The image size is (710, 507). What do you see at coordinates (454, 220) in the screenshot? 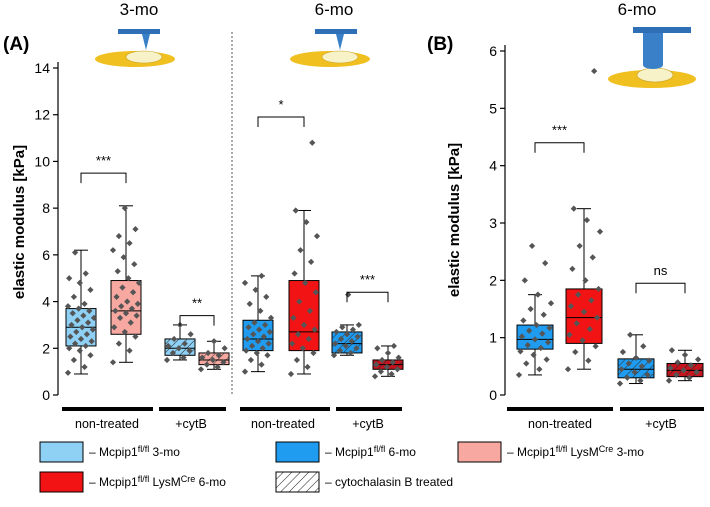
I see `y-axis-label-b: elastic modulus [kPa]` at bounding box center [454, 220].